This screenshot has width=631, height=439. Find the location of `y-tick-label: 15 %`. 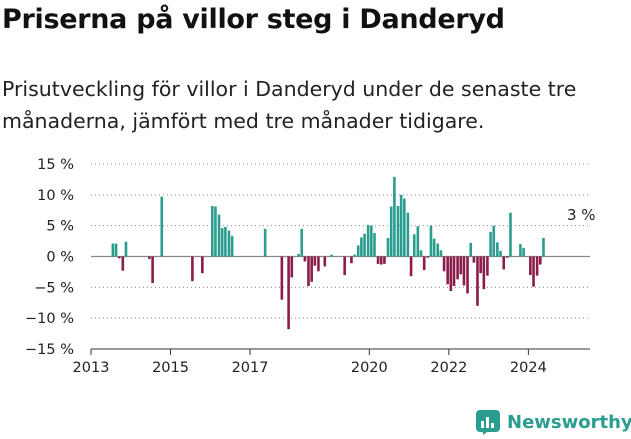

y-tick-label: 15 % is located at coordinates (55, 165).